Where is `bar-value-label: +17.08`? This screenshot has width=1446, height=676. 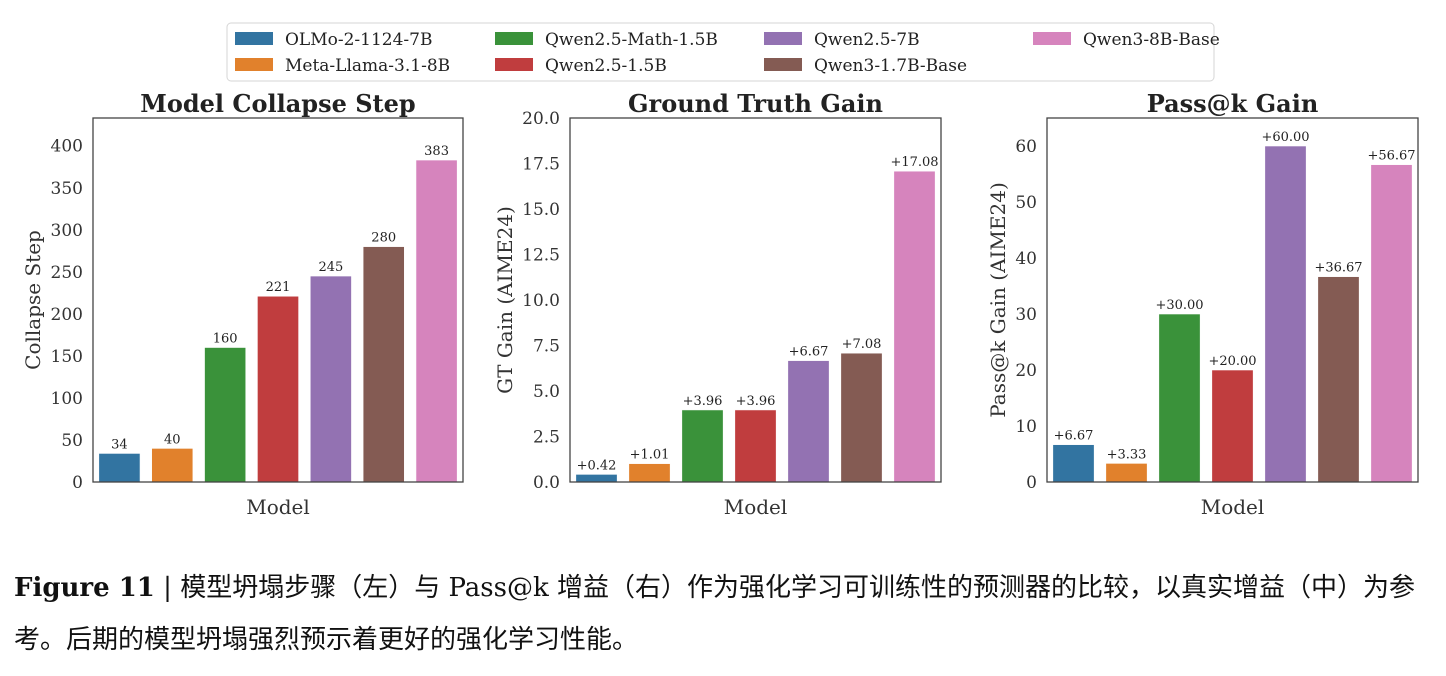 bar-value-label: +17.08 is located at coordinates (914, 162).